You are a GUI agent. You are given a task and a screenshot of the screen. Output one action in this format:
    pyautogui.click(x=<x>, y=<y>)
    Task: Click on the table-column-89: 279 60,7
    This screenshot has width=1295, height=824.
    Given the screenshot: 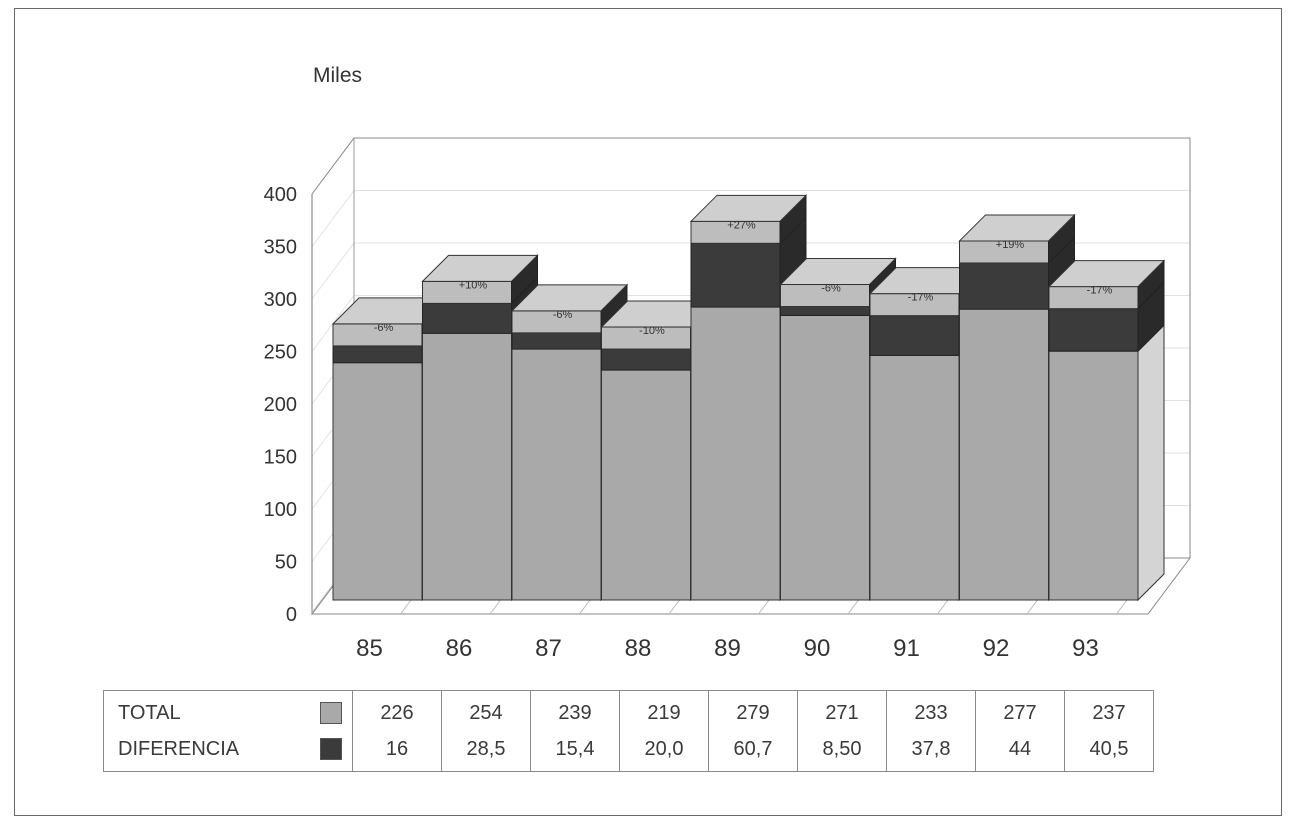 What is the action you would take?
    pyautogui.click(x=753, y=731)
    